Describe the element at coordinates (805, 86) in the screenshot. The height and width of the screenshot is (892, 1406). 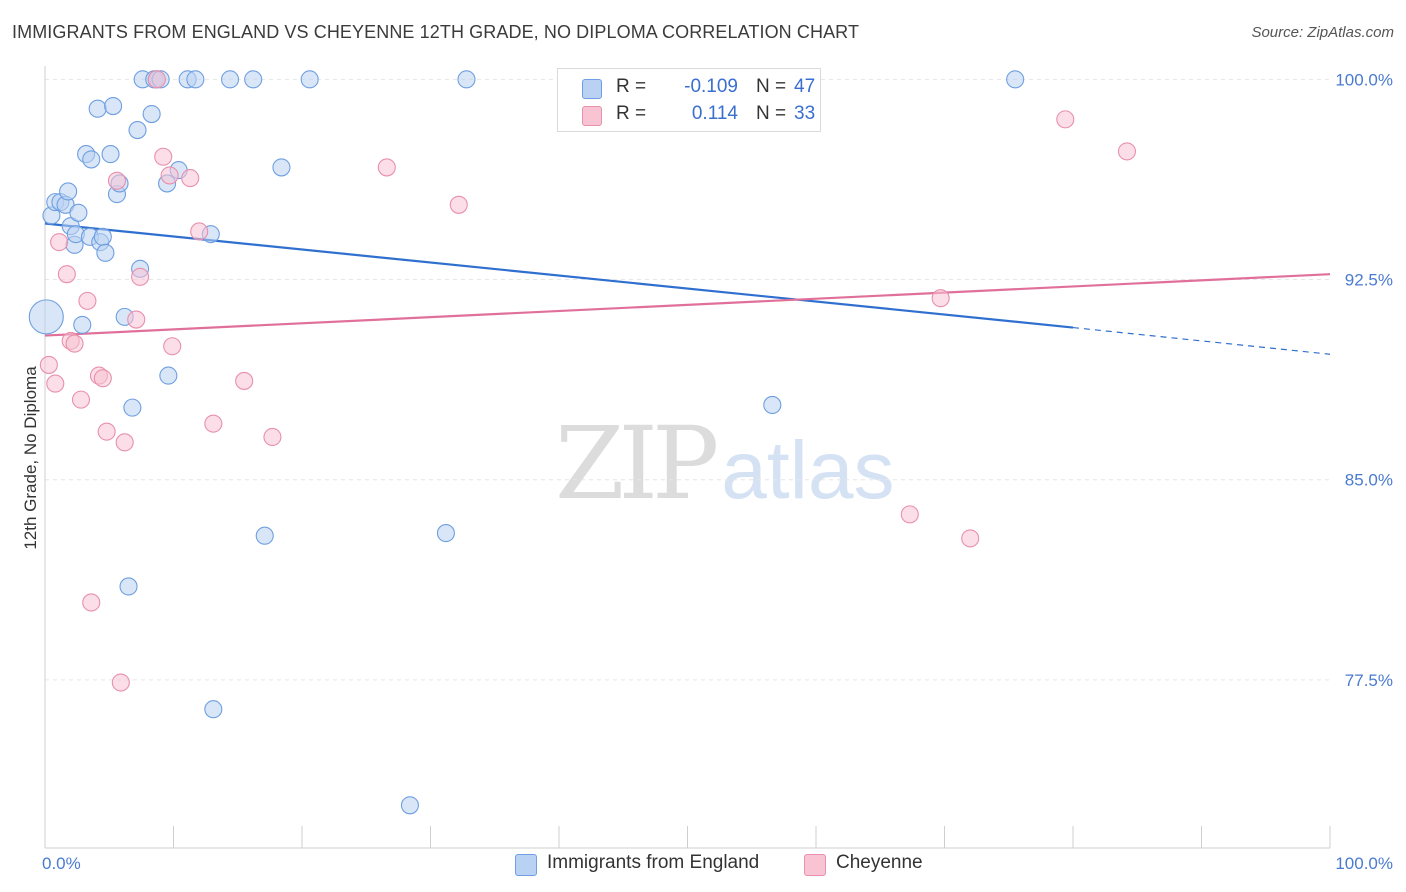
I see `legend-n-value: 47` at that location.